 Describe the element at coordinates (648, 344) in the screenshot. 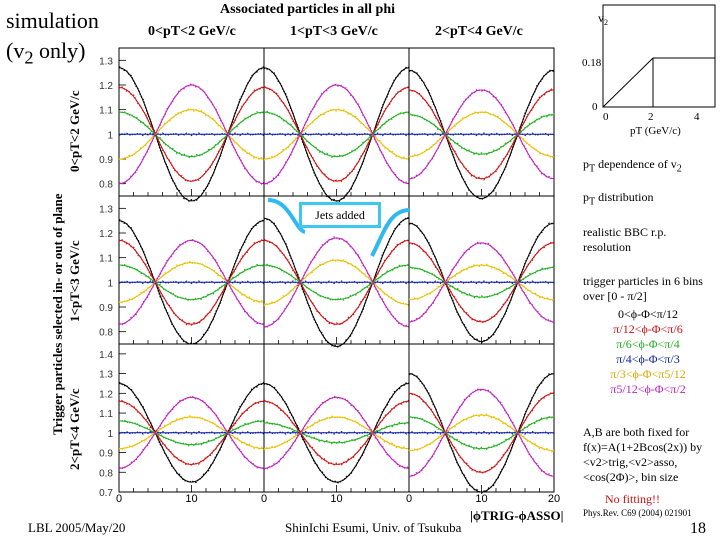

I see `bin-legend-item: π/6<ϕ-Φ<π/4` at that location.